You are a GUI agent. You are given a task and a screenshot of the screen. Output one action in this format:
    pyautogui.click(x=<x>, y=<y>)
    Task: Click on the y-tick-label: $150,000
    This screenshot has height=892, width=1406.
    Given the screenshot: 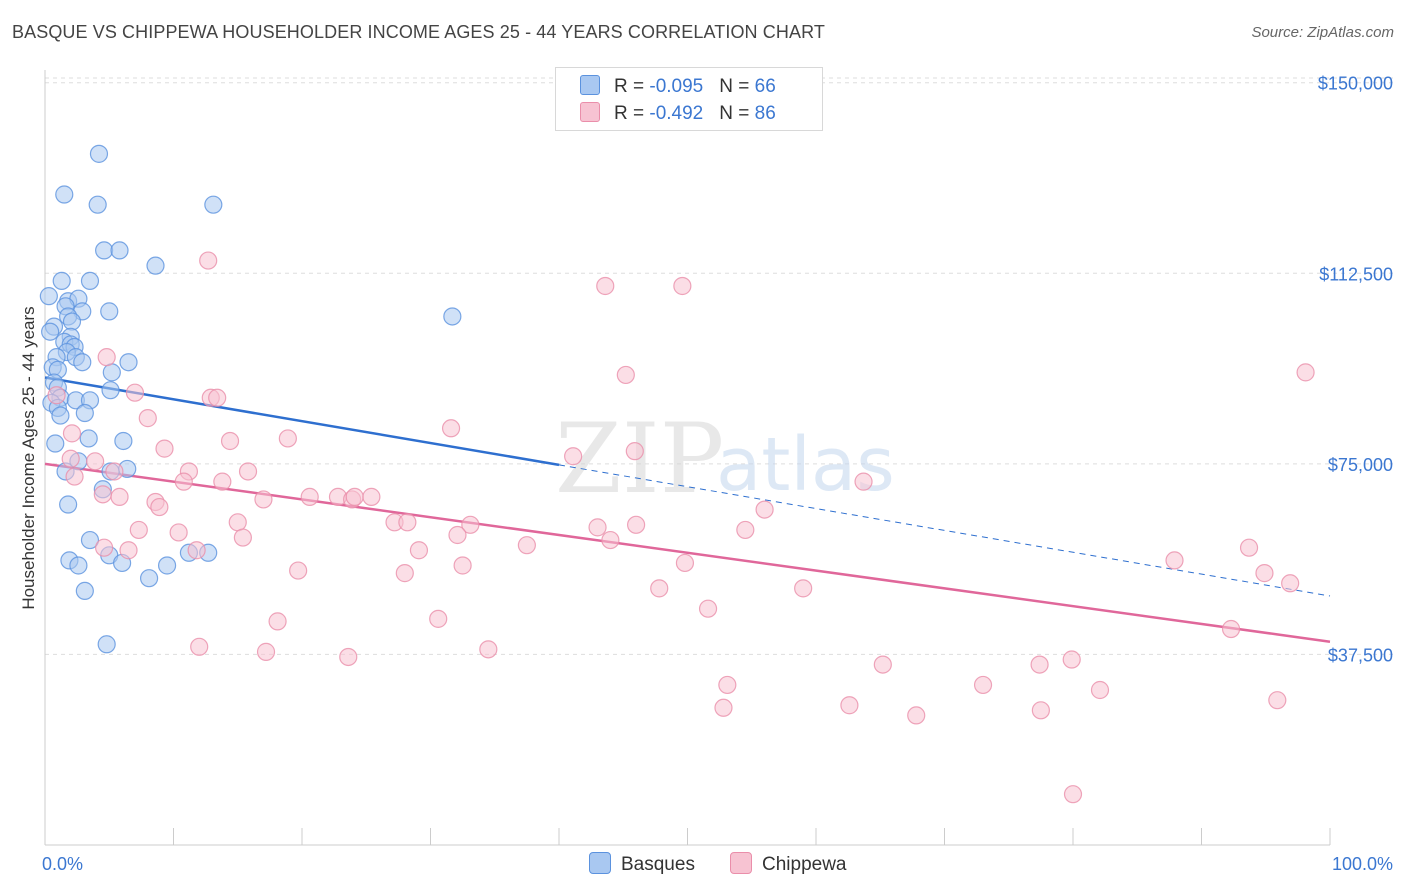 What is the action you would take?
    pyautogui.click(x=1355, y=84)
    